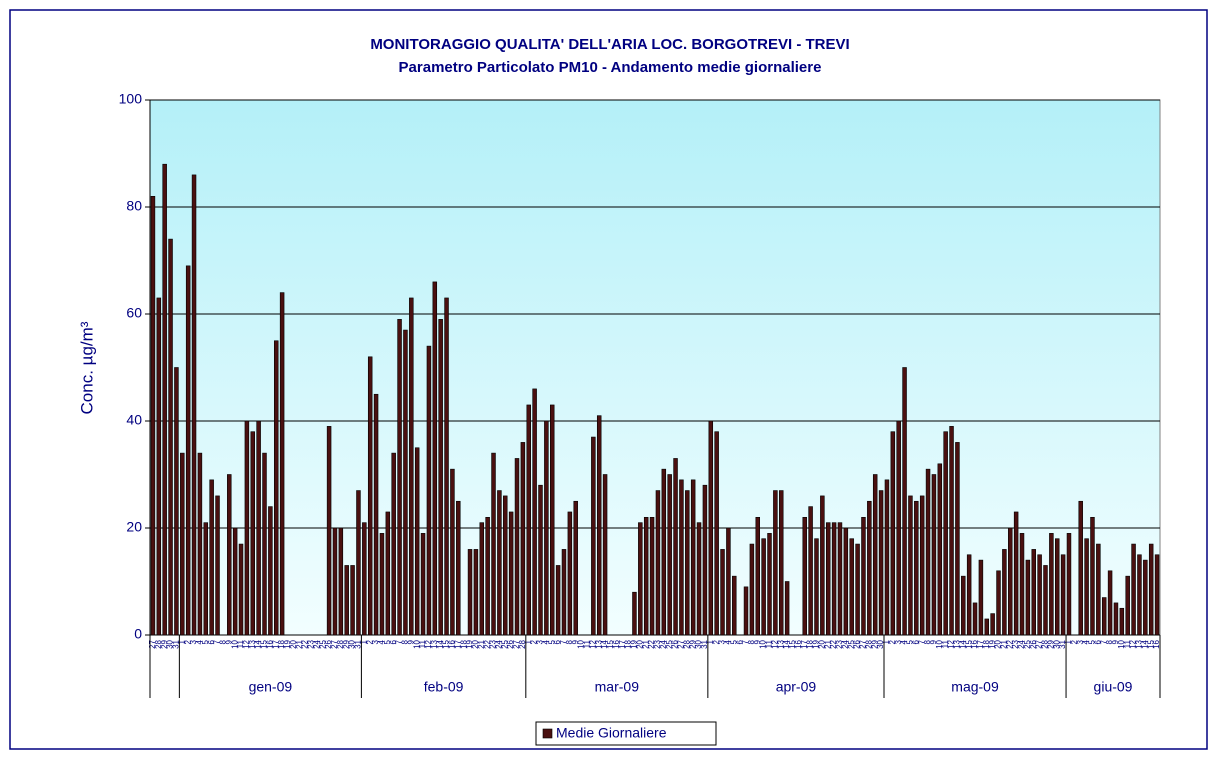 The height and width of the screenshot is (759, 1218). Describe the element at coordinates (246, 643) in the screenshot. I see `x-tick-label: 12` at that location.